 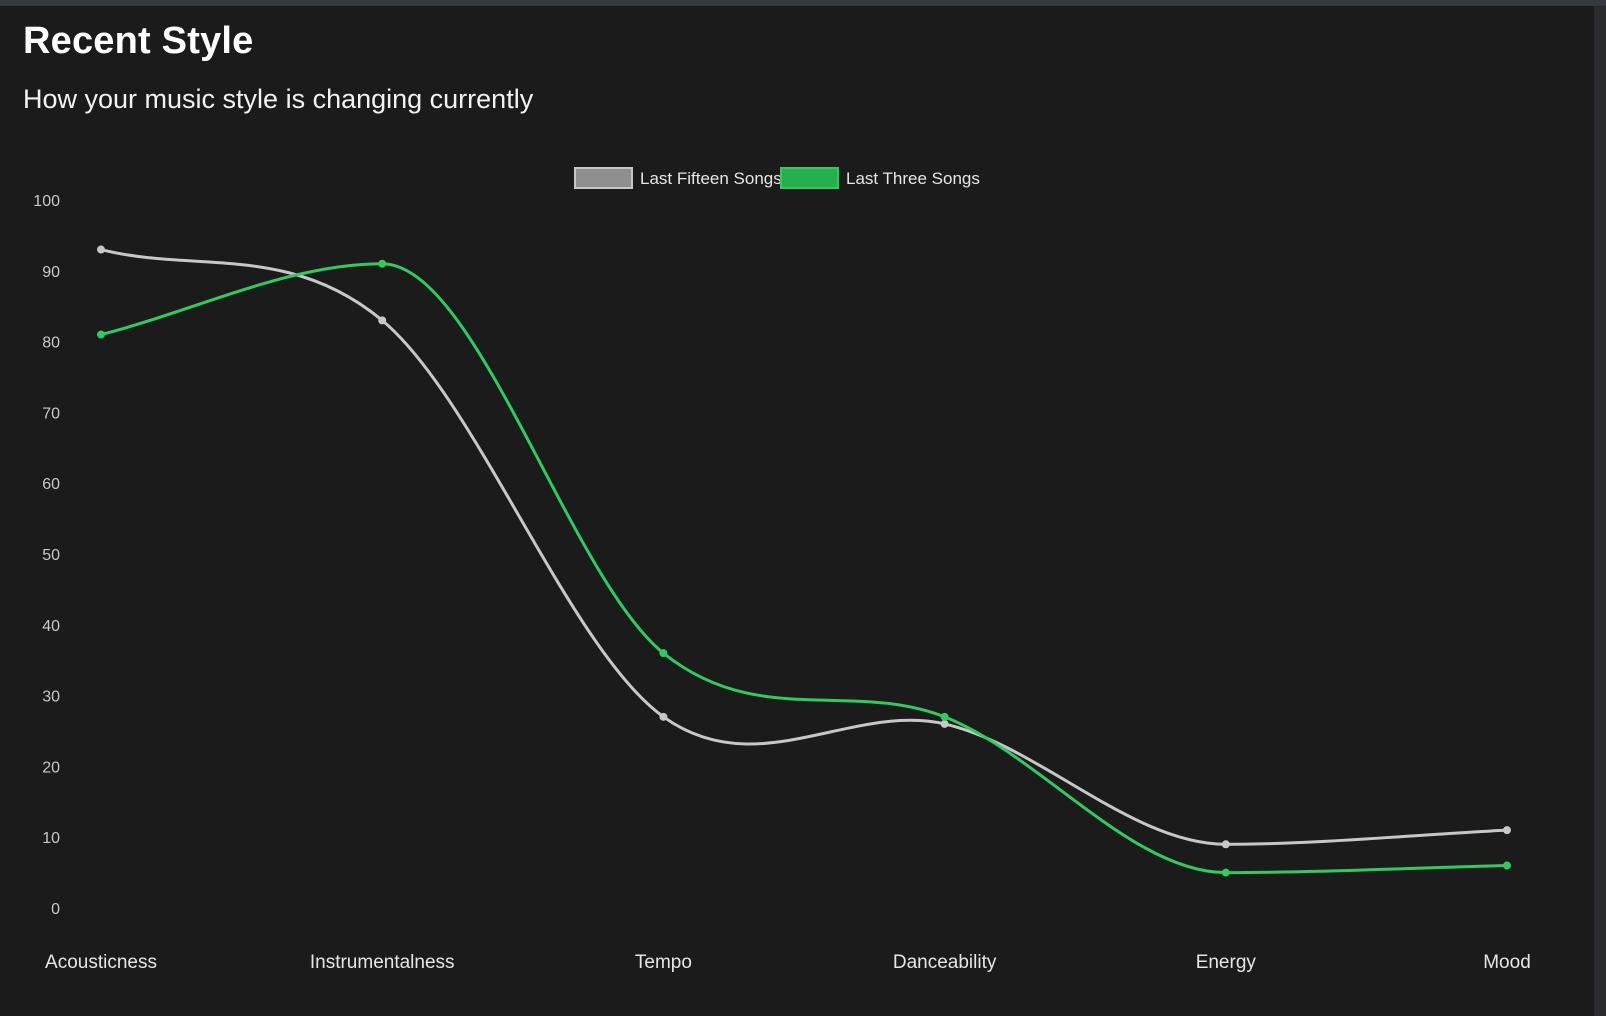 What do you see at coordinates (51, 697) in the screenshot?
I see `y-tick-label: 30` at bounding box center [51, 697].